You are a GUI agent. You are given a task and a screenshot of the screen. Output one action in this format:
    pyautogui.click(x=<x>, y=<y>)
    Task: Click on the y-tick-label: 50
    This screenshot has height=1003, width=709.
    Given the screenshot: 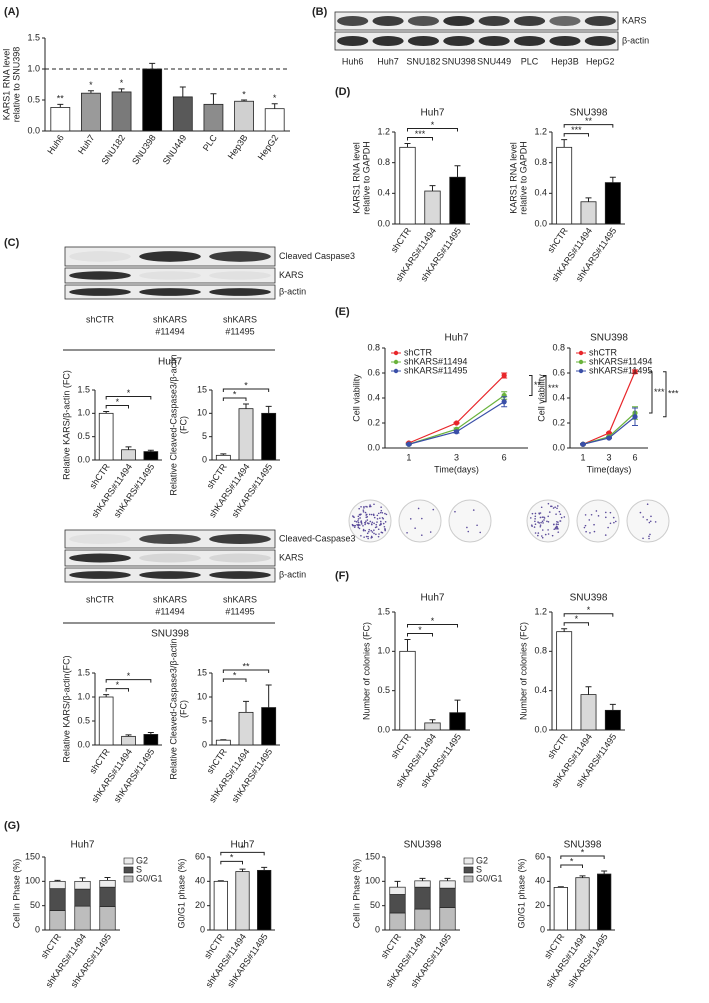 What is the action you would take?
    pyautogui.click(x=375, y=905)
    